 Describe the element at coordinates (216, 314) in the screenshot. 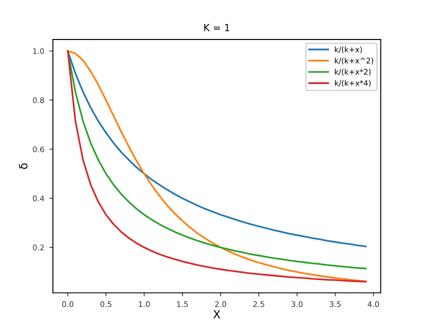

I see `x-axis-title: X` at that location.